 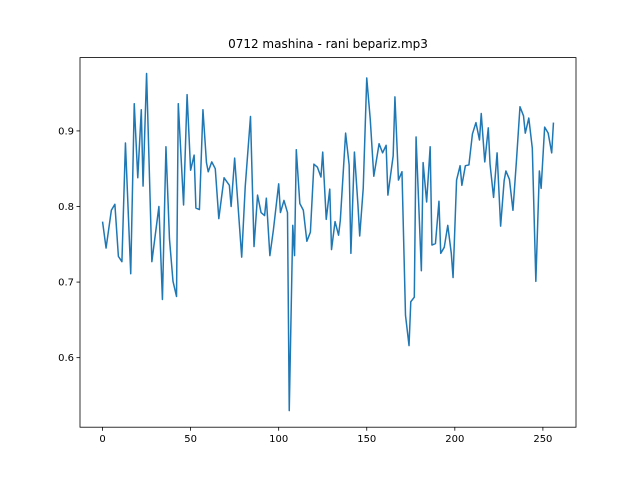 What do you see at coordinates (454, 439) in the screenshot?
I see `x-tick-label: 200` at bounding box center [454, 439].